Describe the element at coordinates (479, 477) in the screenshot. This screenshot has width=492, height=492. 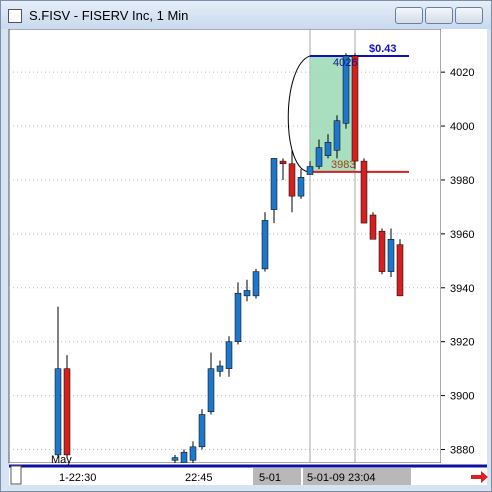
I see `scroll-arrow` at that location.